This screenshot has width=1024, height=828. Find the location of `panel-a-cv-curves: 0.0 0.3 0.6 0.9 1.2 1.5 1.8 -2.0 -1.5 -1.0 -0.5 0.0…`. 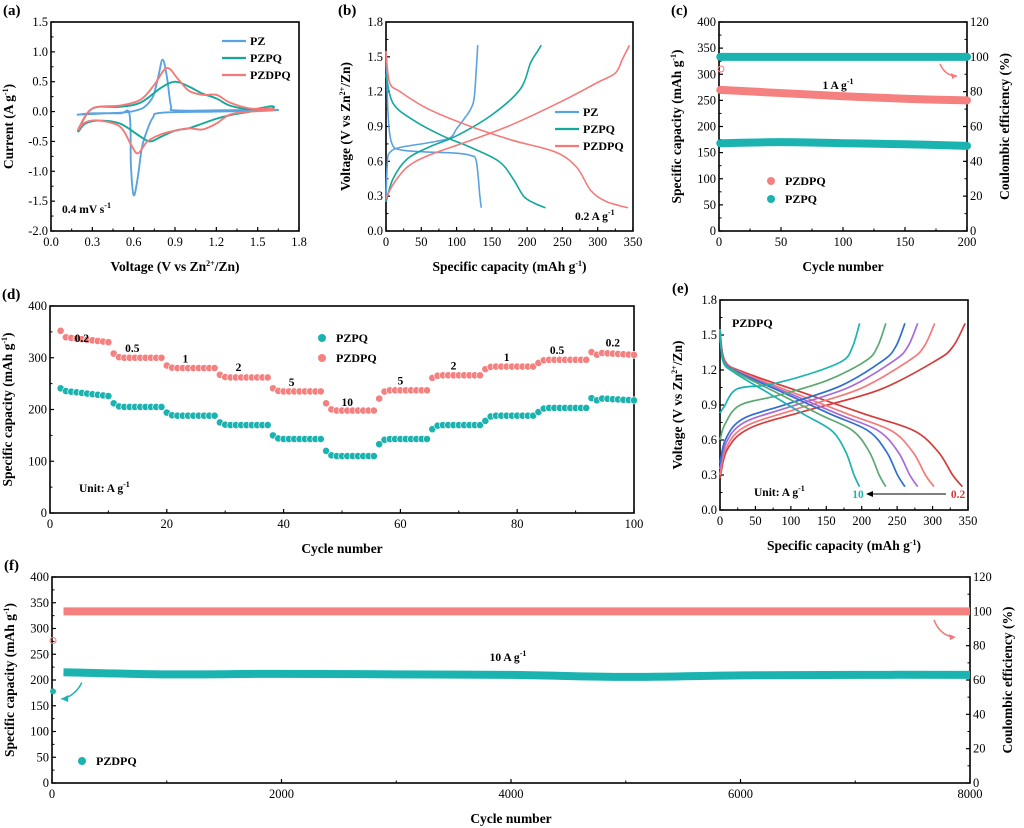

panel-a-cv-curves: 0.0 0.3 0.6 0.9 1.2 1.5 1.8 -2.0 -1.5 -1.0 -0.5 0.0… is located at coordinates (154, 138).